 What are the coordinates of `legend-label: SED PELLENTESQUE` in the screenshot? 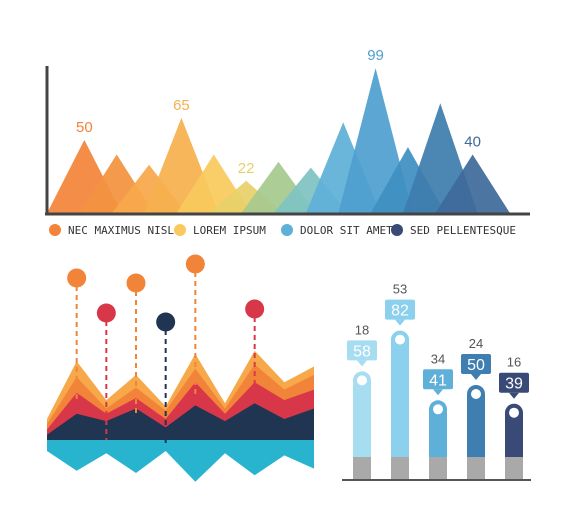 It's located at (463, 230).